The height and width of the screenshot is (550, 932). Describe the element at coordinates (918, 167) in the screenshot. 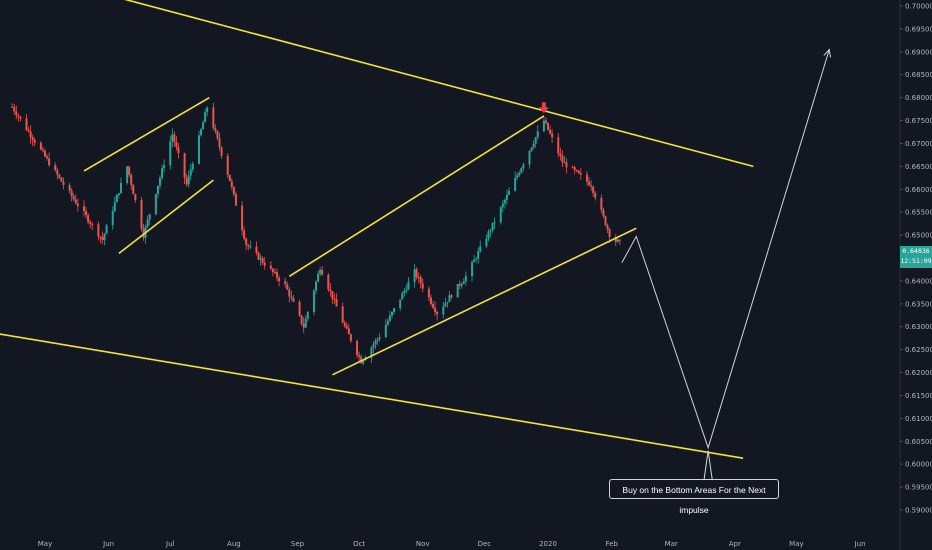

I see `price-tick-label: 0.66500` at that location.